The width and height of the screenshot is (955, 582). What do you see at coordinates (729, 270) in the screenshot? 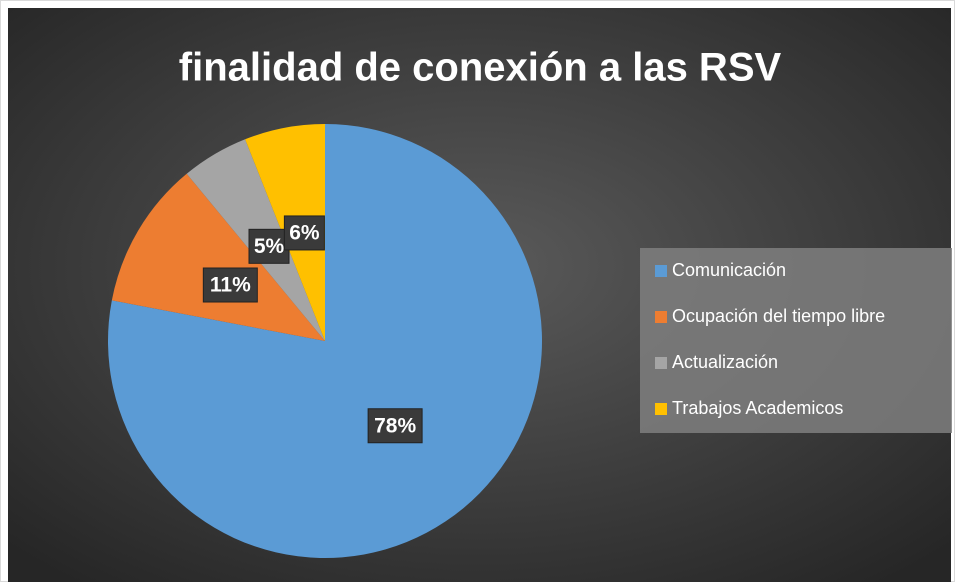
I see `legend-label: Comunicación` at bounding box center [729, 270].